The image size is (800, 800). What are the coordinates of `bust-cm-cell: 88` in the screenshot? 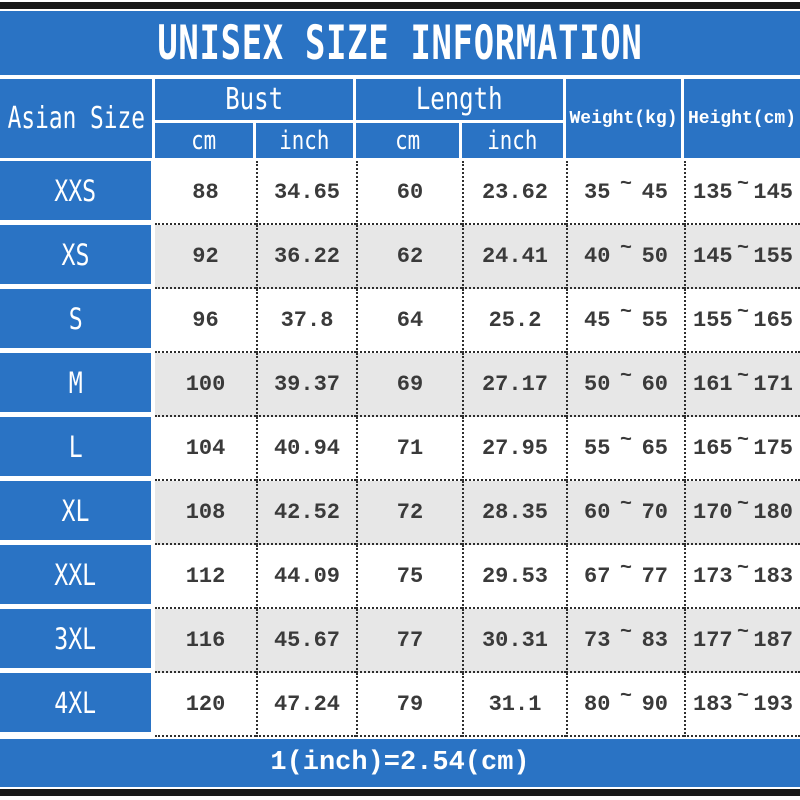 It's located at (205, 193).